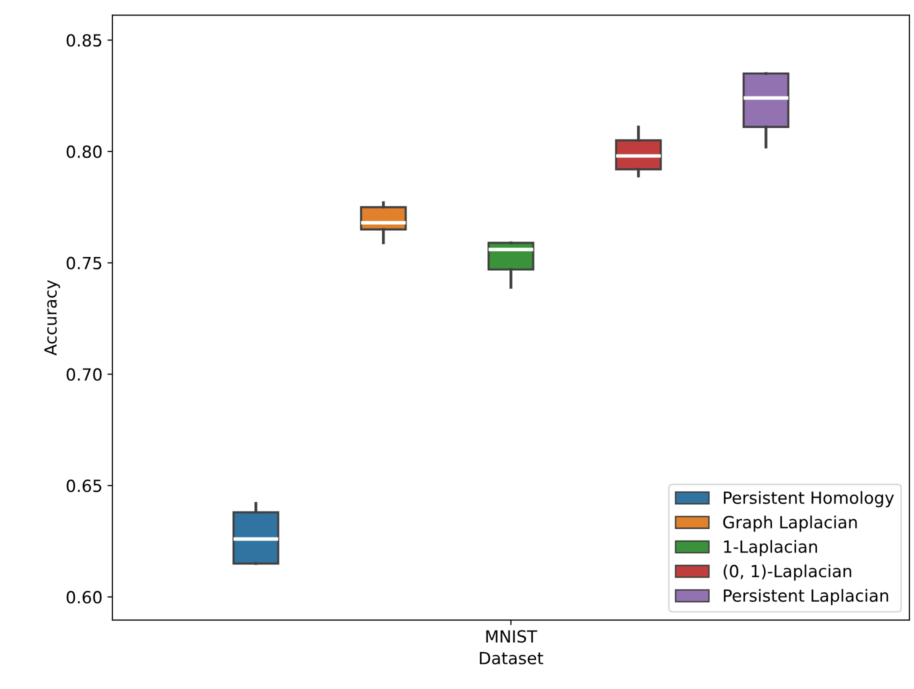 This screenshot has height=689, width=914. What do you see at coordinates (788, 572) in the screenshot?
I see `legend-label: (0, 1)-Laplacian` at bounding box center [788, 572].